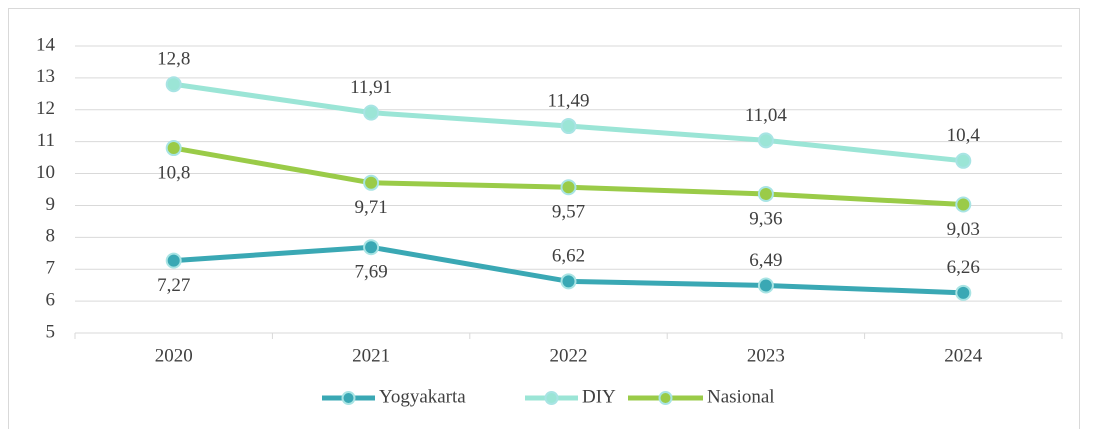 This screenshot has height=429, width=1094. What do you see at coordinates (45, 108) in the screenshot?
I see `y-tick-label: 12` at bounding box center [45, 108].